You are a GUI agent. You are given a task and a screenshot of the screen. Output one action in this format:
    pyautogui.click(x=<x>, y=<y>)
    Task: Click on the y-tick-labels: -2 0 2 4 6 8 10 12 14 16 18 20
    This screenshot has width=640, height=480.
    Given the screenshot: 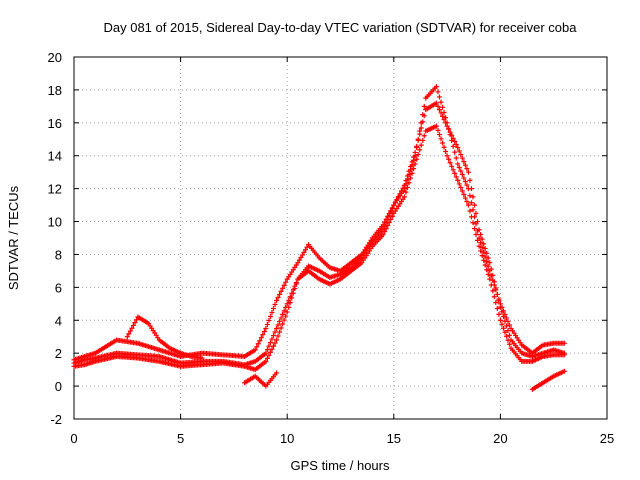 What is the action you would take?
    pyautogui.click(x=55, y=238)
    